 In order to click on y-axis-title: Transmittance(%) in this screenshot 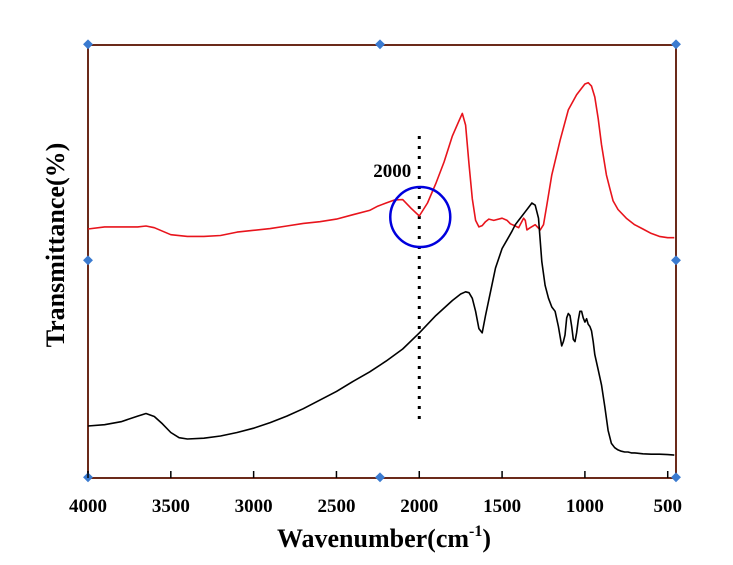, I will do `click(55, 245)`.